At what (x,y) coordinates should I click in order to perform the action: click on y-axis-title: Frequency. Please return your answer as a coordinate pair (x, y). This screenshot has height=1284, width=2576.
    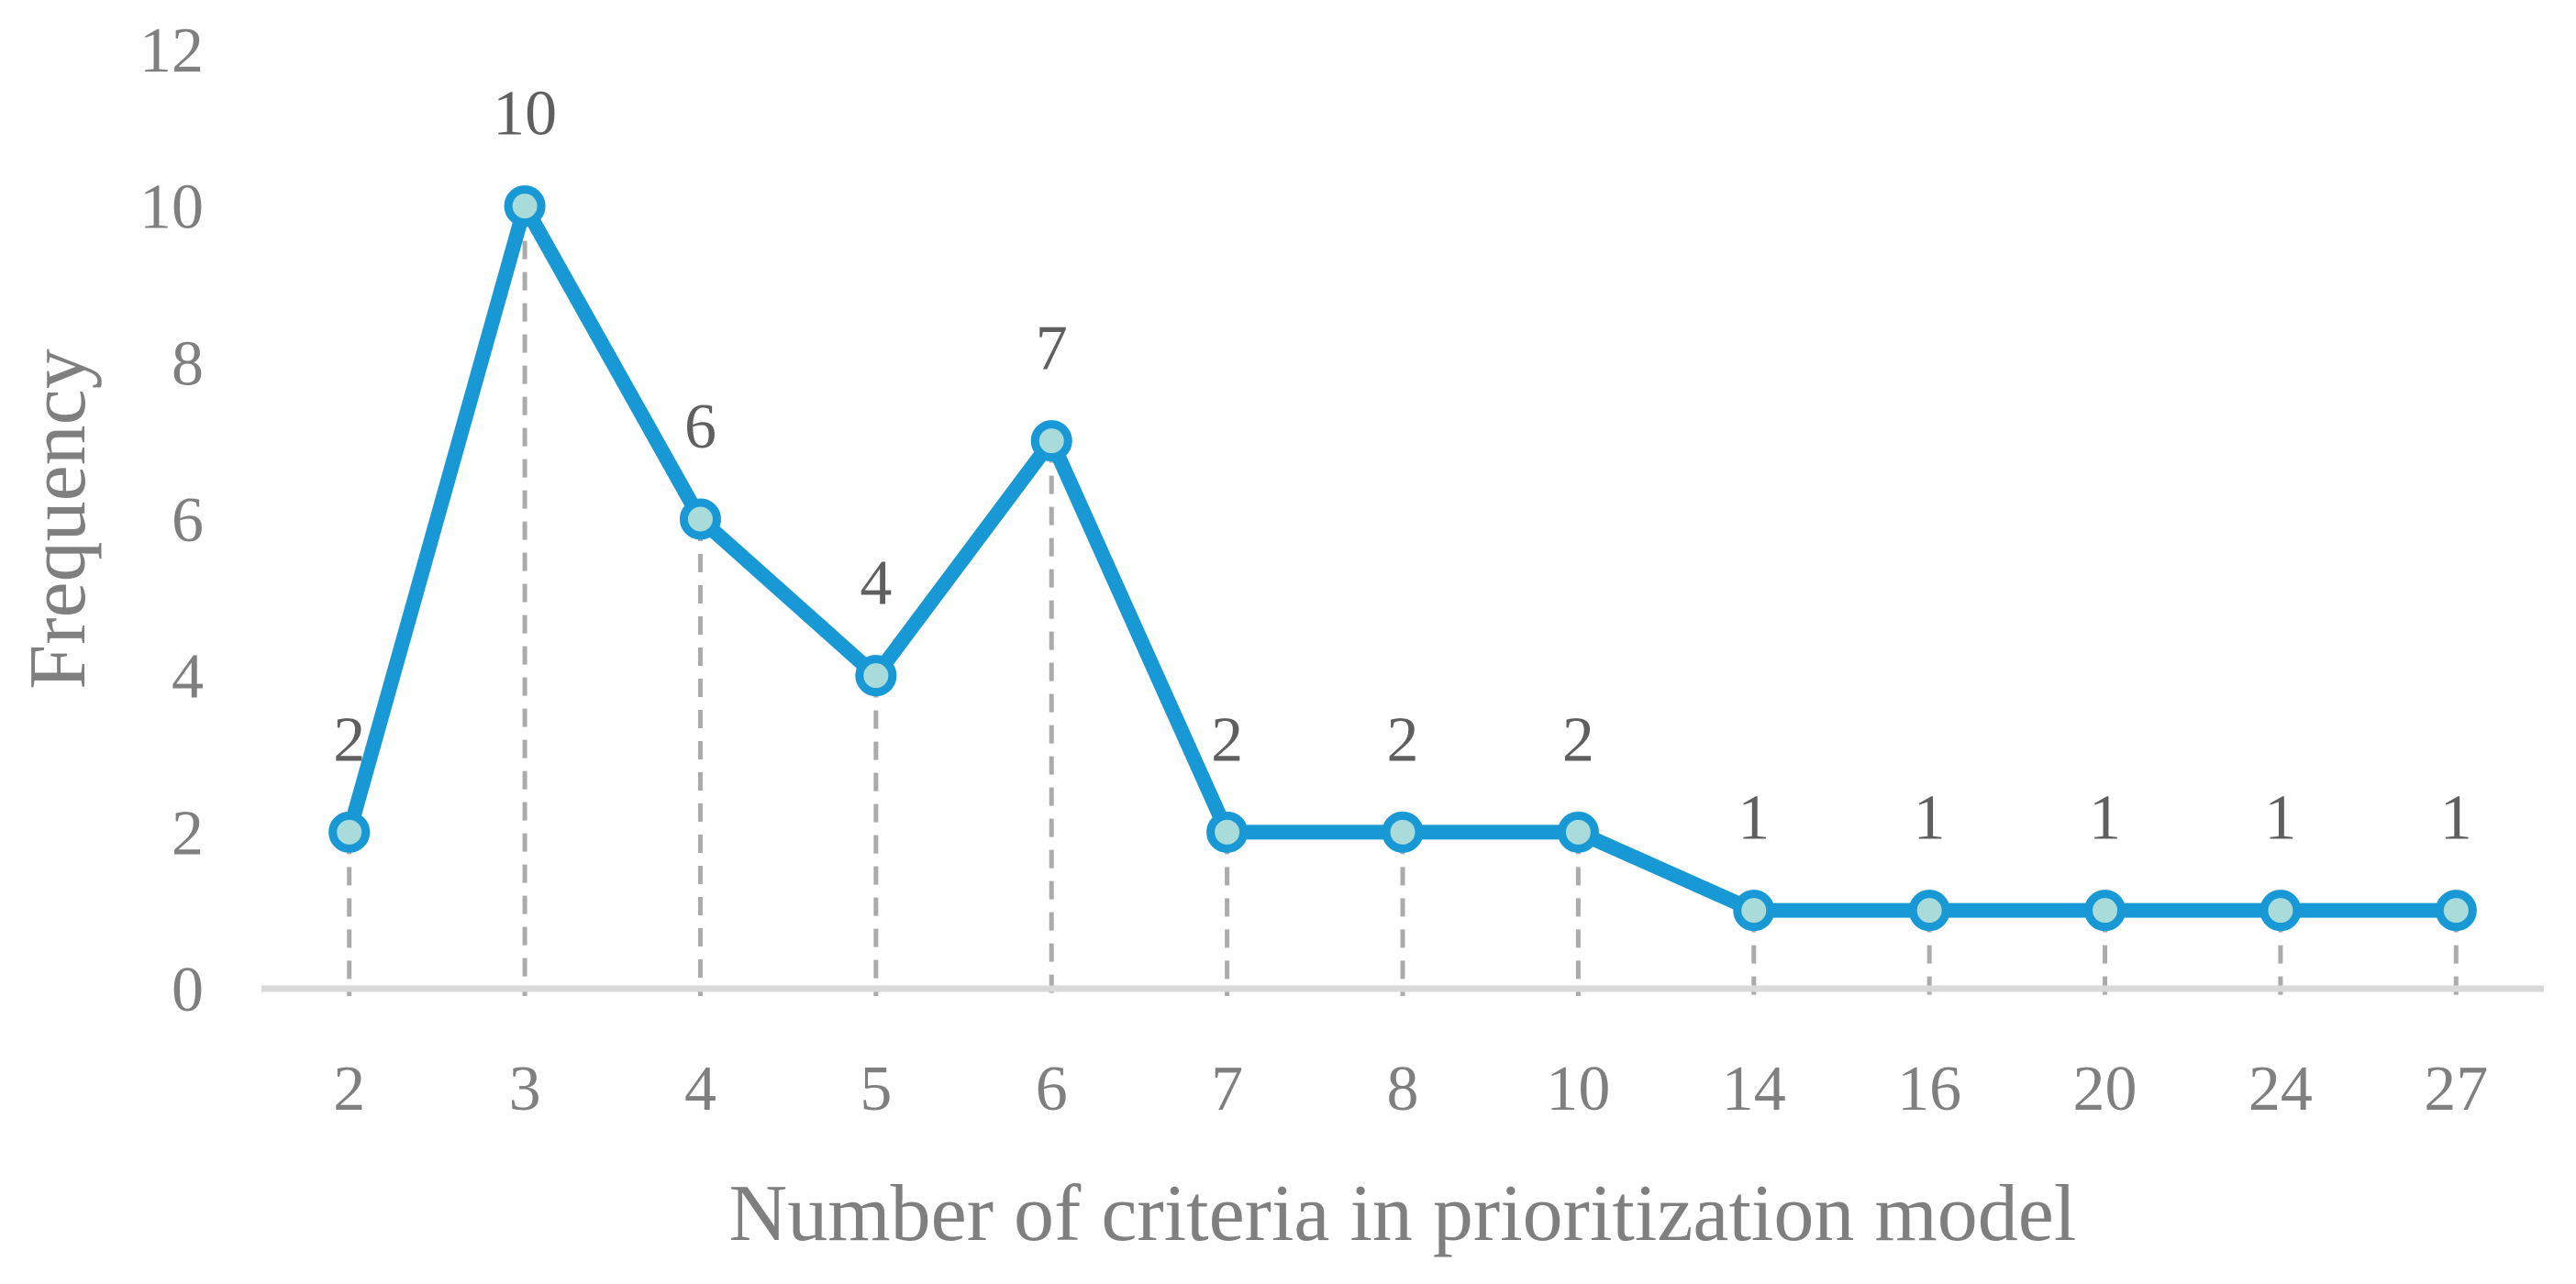
    Looking at the image, I should click on (58, 519).